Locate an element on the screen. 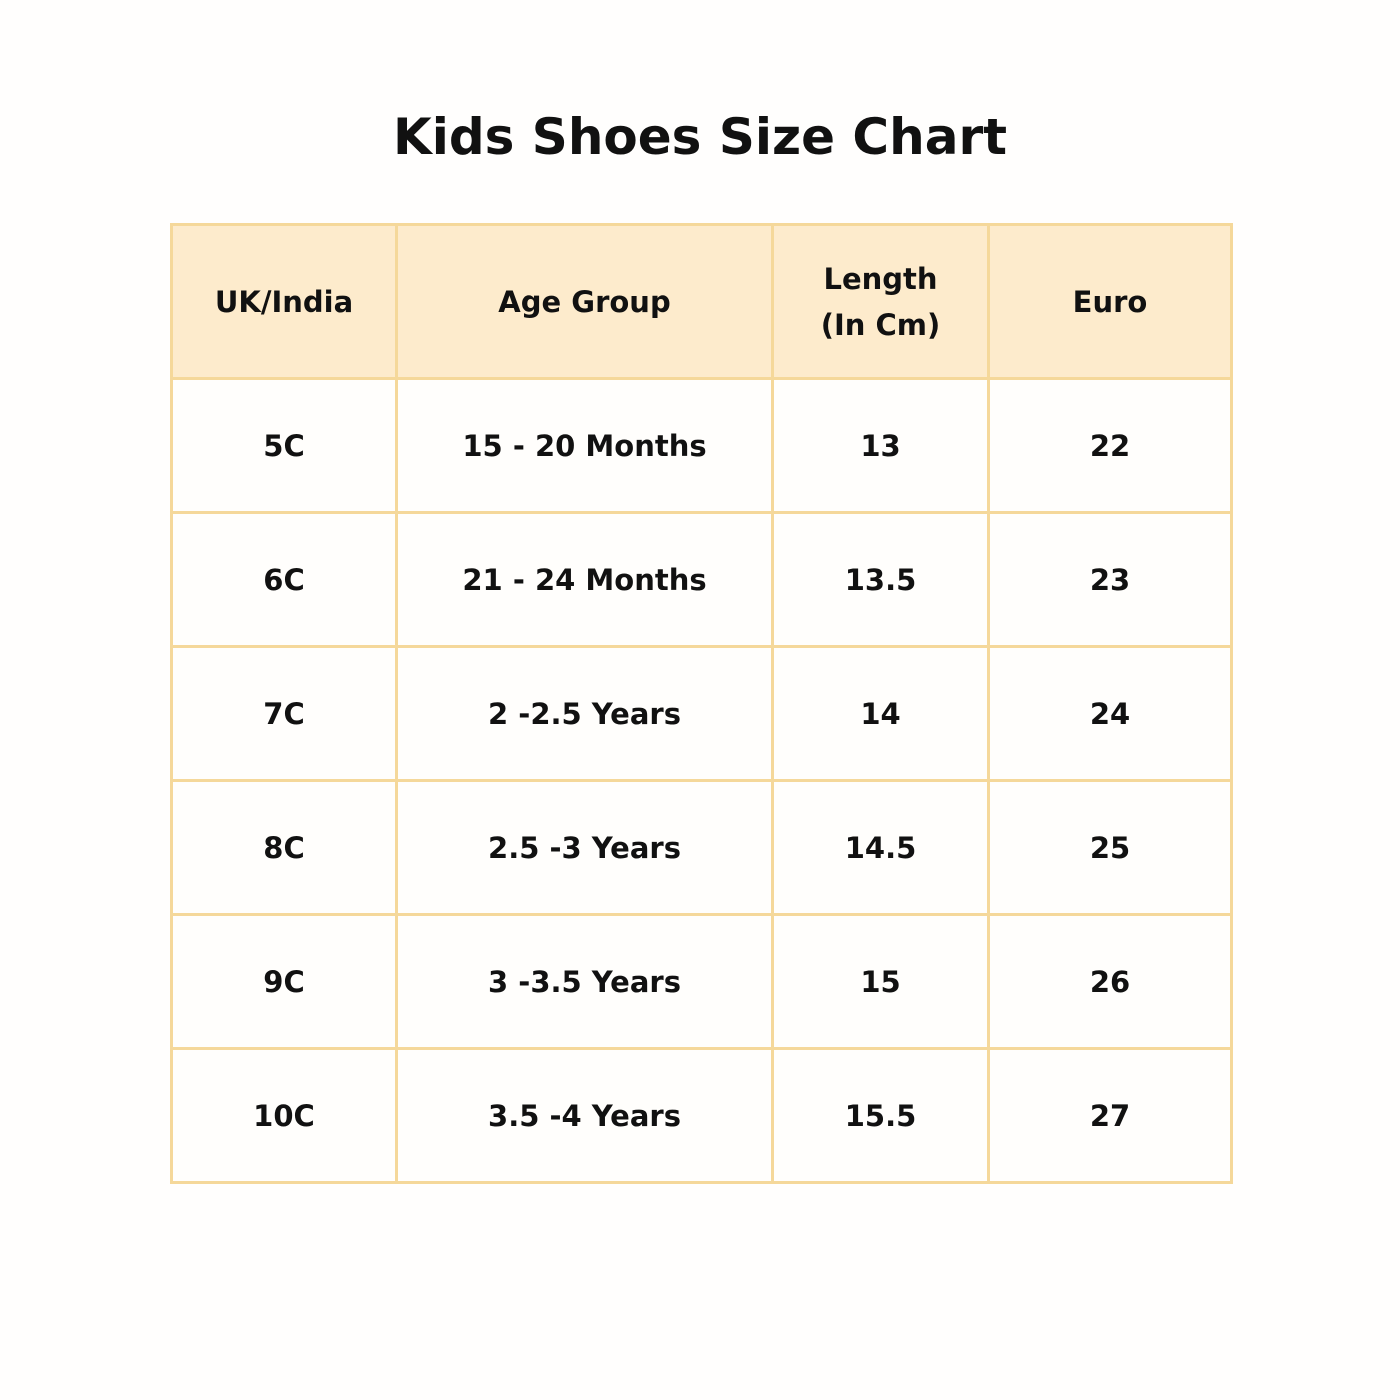 Image resolution: width=1400 pixels, height=1400 pixels. table-row: 10C 3.5 -4 Years 15.5 27 is located at coordinates (701, 1115).